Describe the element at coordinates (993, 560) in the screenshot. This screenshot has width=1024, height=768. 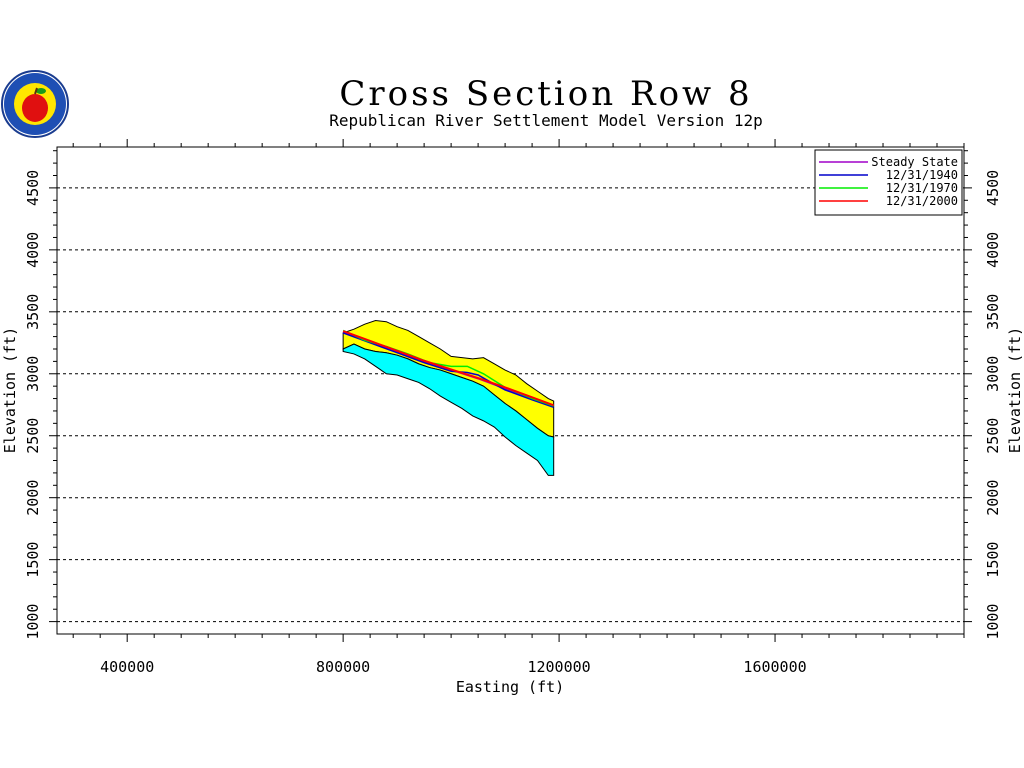
I see `y-tick-label-right: 1500` at that location.